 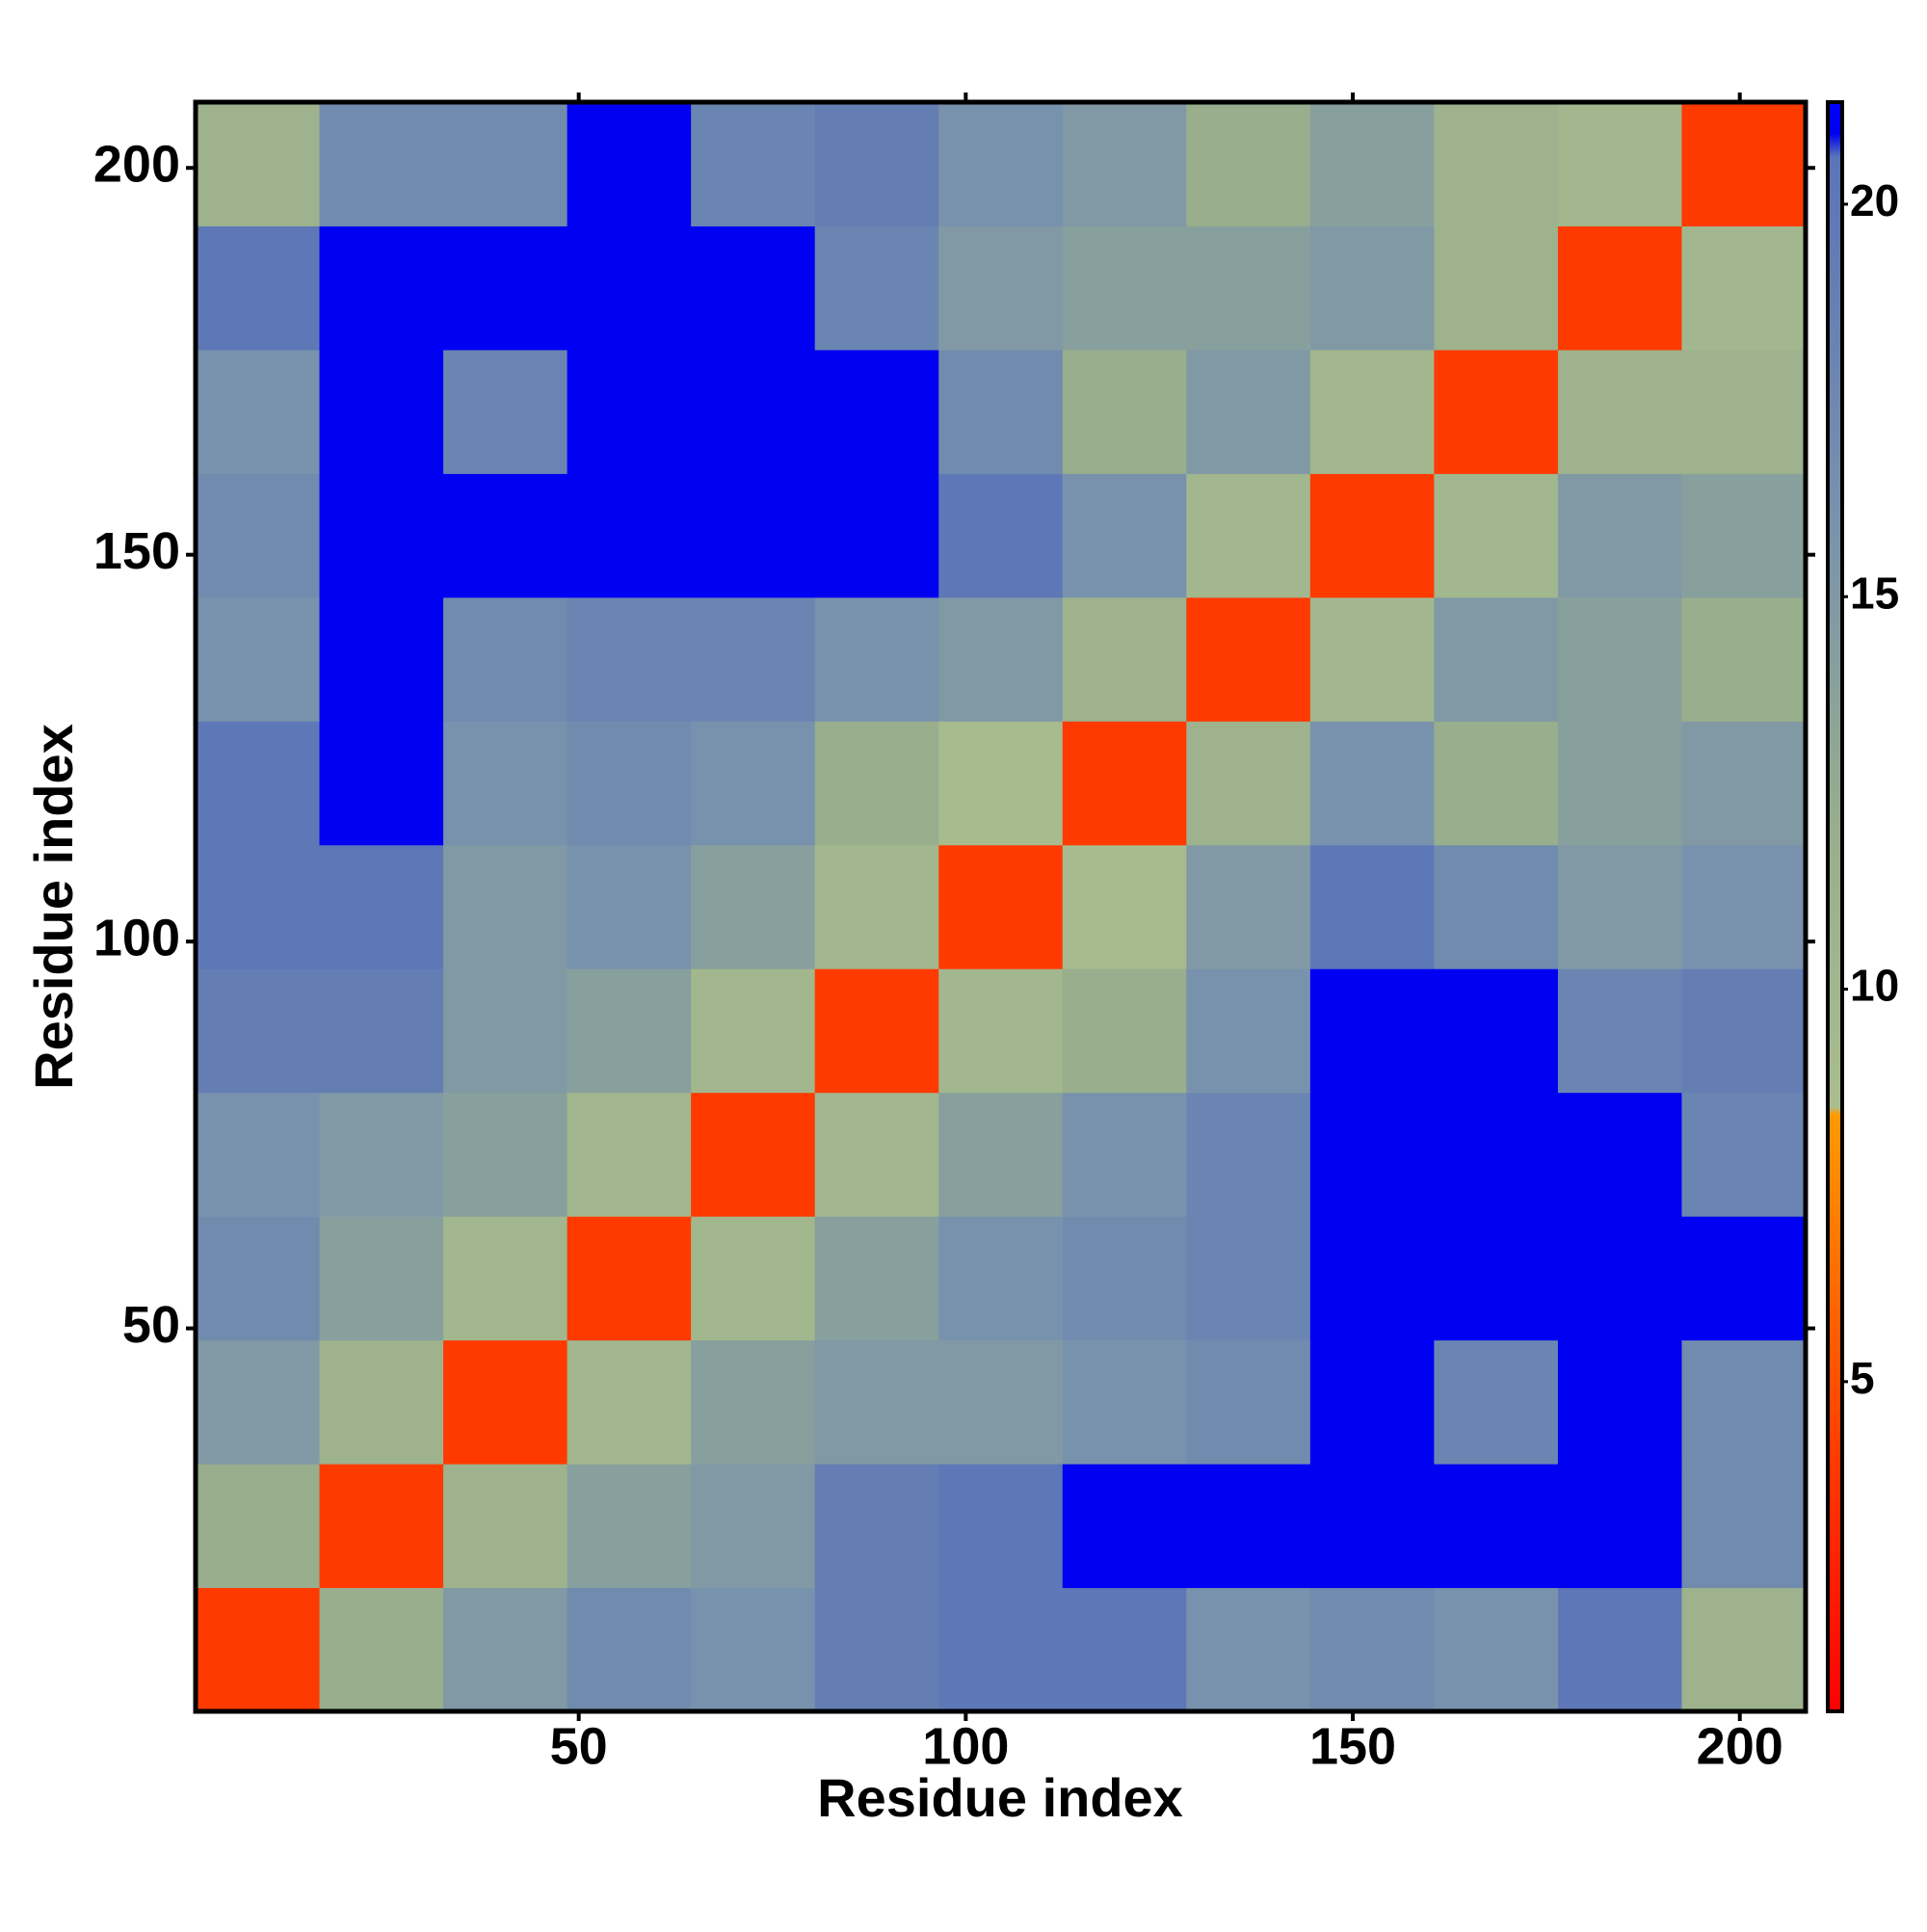 What do you see at coordinates (965, 1746) in the screenshot?
I see `x-tick-label: 100` at bounding box center [965, 1746].